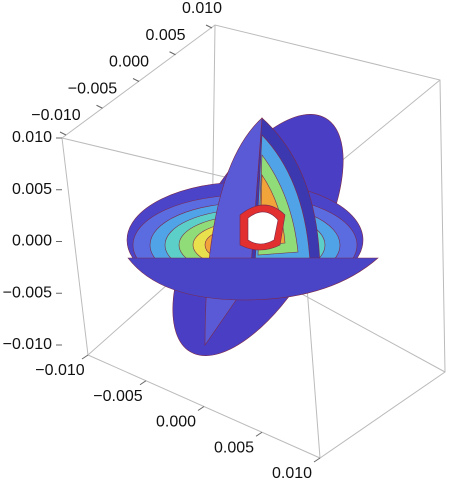 The image size is (453, 487). I want to click on z-tick-label: −0.010, so click(27, 344).